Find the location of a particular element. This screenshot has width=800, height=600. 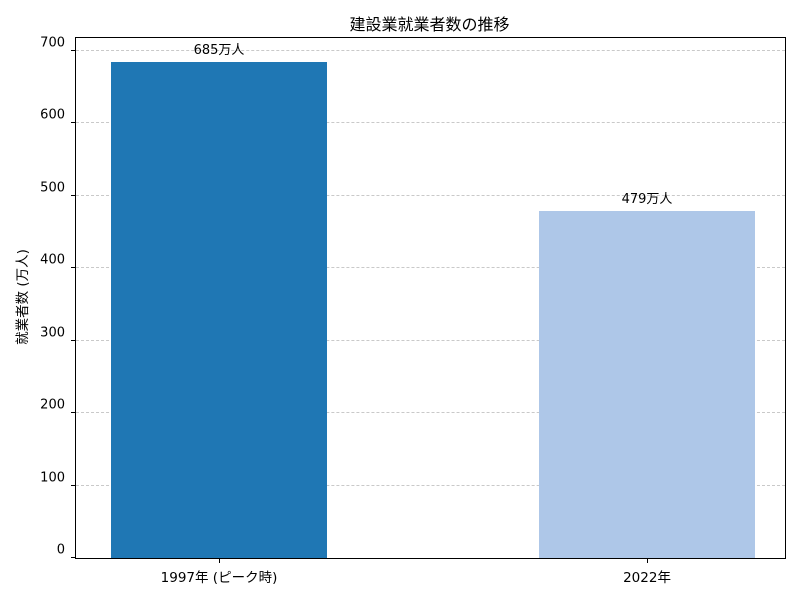

y-tick-label-600: 600 is located at coordinates (52, 115).